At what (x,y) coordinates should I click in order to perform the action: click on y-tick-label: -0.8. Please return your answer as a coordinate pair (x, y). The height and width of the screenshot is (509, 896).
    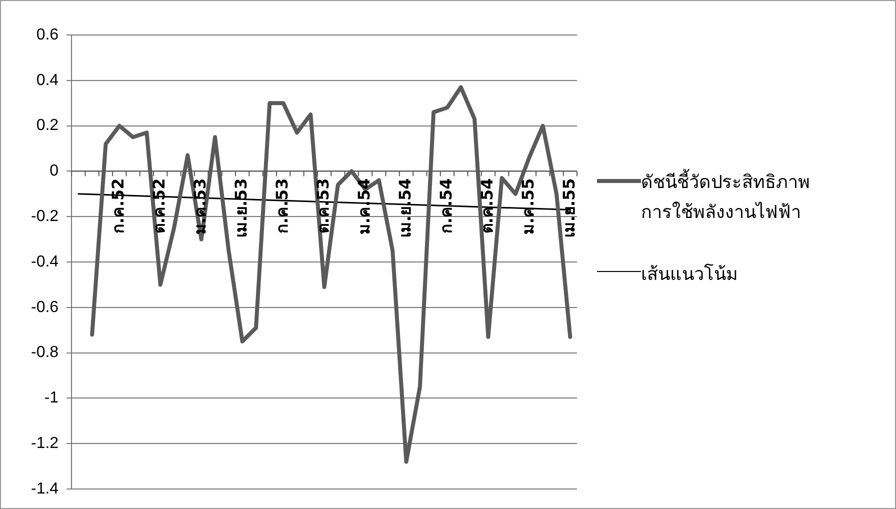
    Looking at the image, I should click on (44, 353).